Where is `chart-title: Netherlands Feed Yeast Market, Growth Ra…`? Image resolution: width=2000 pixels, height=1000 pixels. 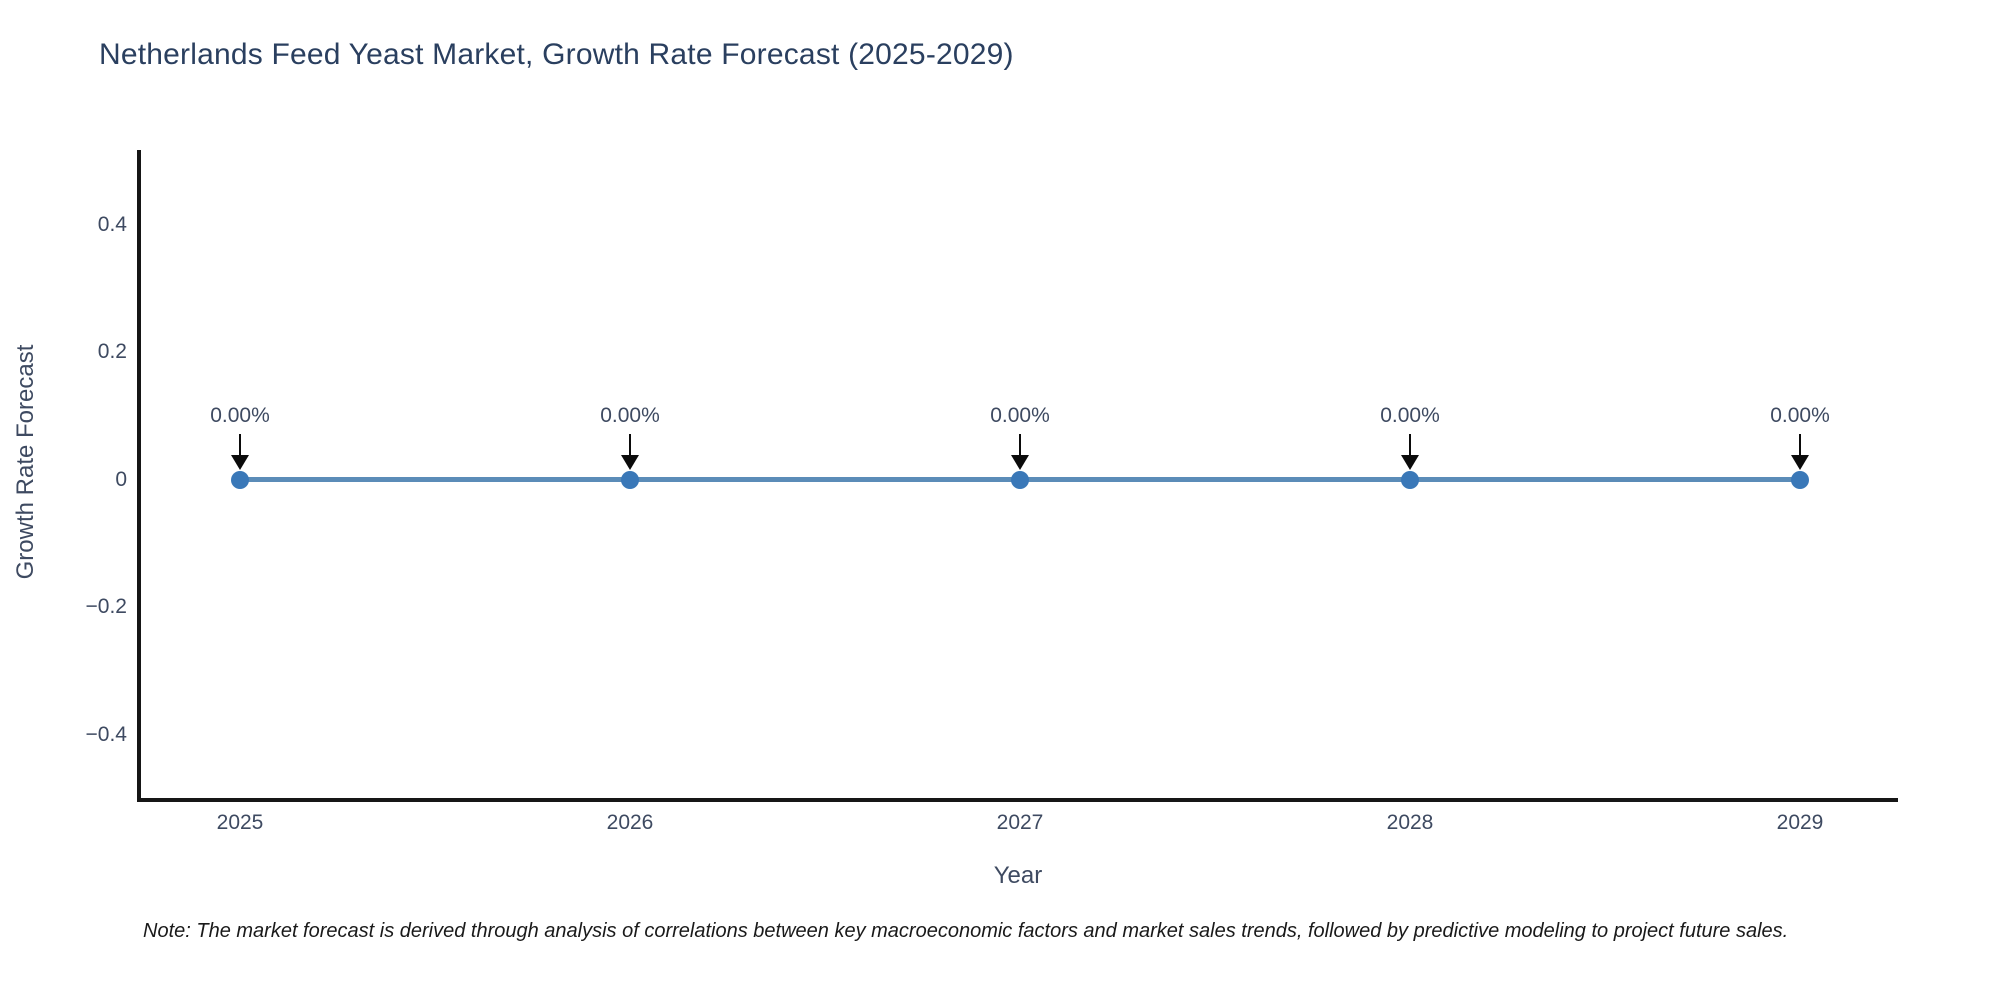
chart-title: Netherlands Feed Yeast Market, Growth Ra… is located at coordinates (556, 54).